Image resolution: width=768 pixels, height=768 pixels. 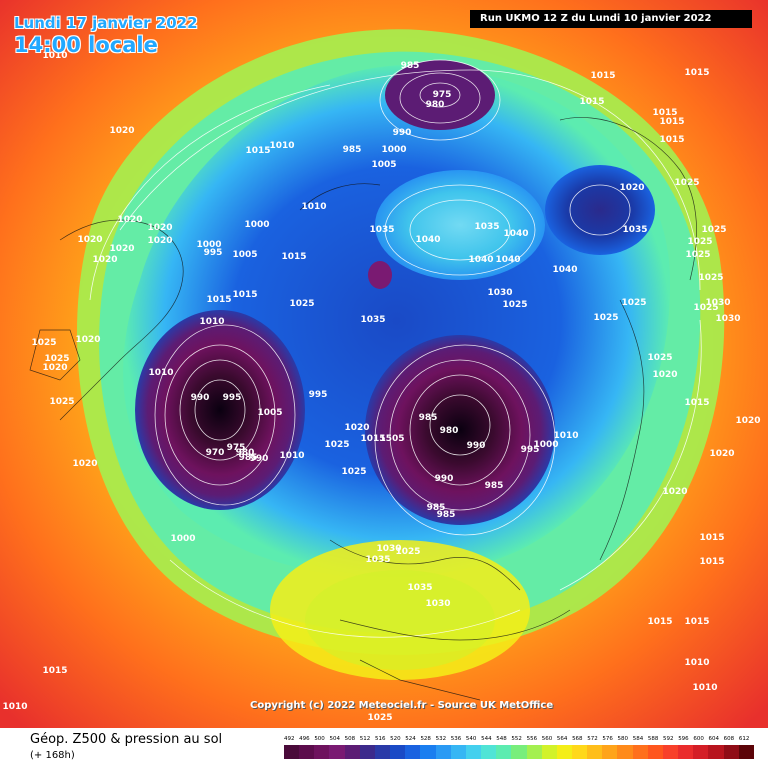 What do you see at coordinates (516, 739) in the screenshot?
I see `scale-label: 552` at bounding box center [516, 739].